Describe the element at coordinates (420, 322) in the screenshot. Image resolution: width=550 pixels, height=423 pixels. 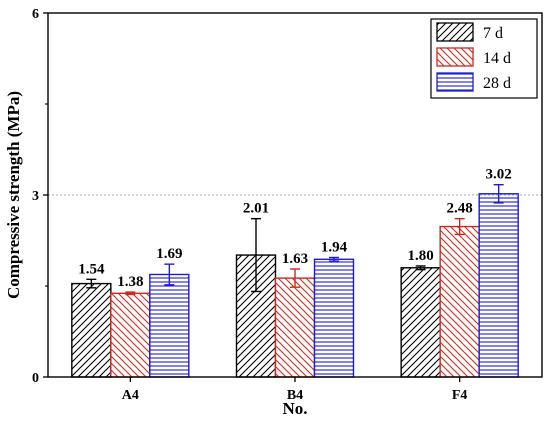
I see `bar-F4-7d` at that location.